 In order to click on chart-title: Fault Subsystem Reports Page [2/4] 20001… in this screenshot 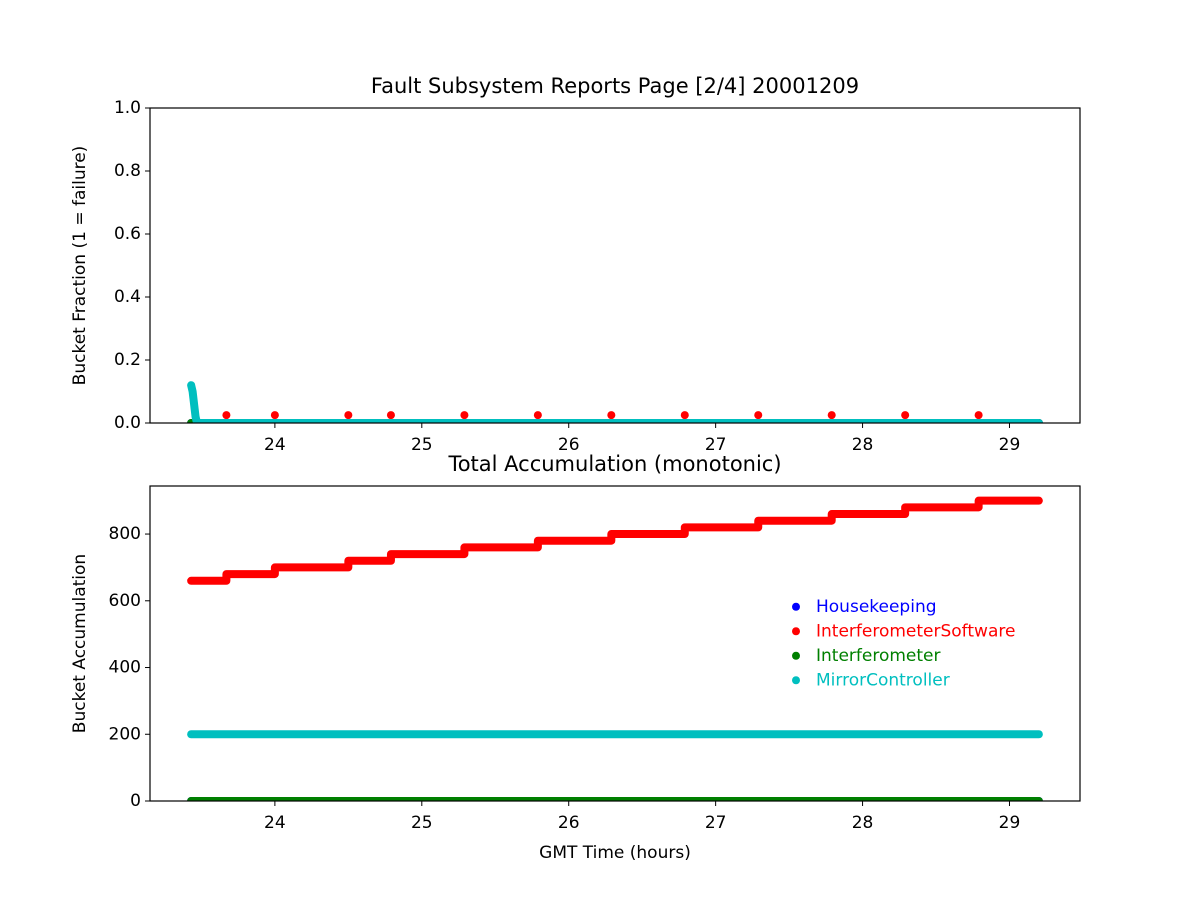, I will do `click(615, 86)`.